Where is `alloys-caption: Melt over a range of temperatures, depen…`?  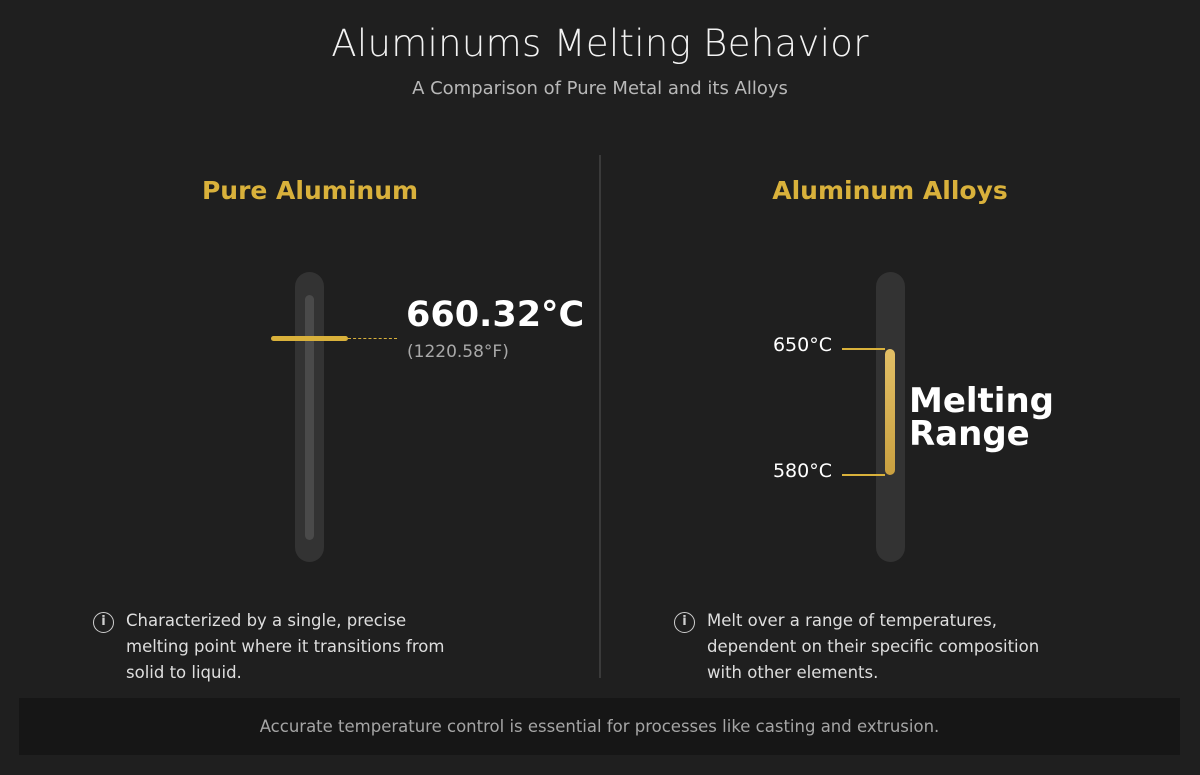
alloys-caption: Melt over a range of temperatures, depen… is located at coordinates (873, 646).